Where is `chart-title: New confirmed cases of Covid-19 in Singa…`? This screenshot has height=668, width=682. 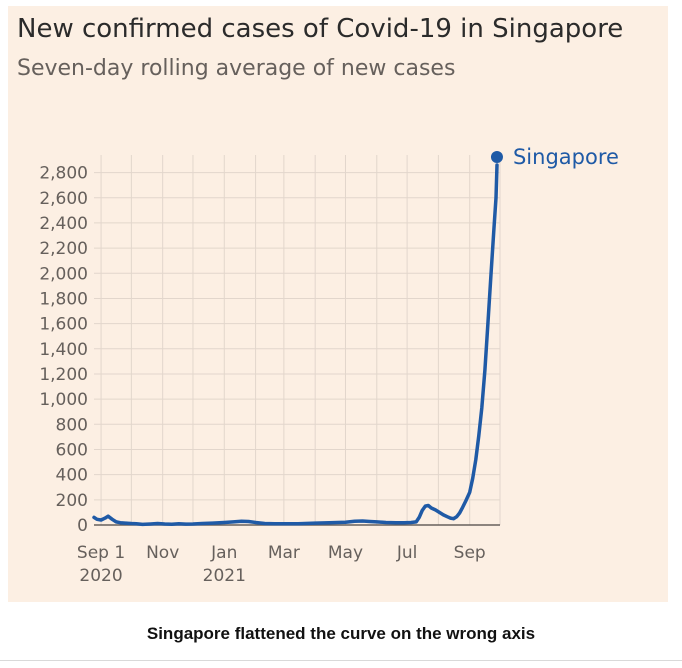
chart-title: New confirmed cases of Covid-19 in Singa… is located at coordinates (320, 29).